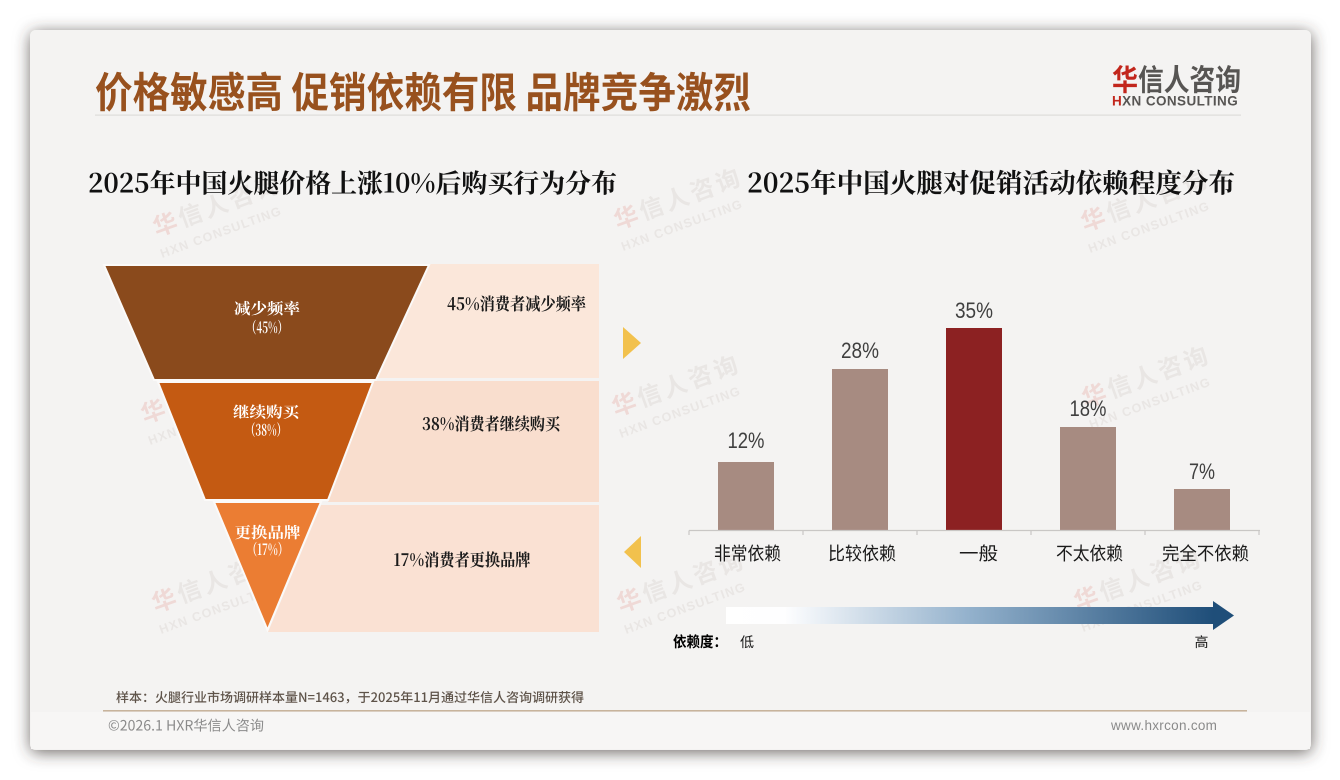  What do you see at coordinates (1202, 471) in the screenshot?
I see `svg-text: 7%` at bounding box center [1202, 471].